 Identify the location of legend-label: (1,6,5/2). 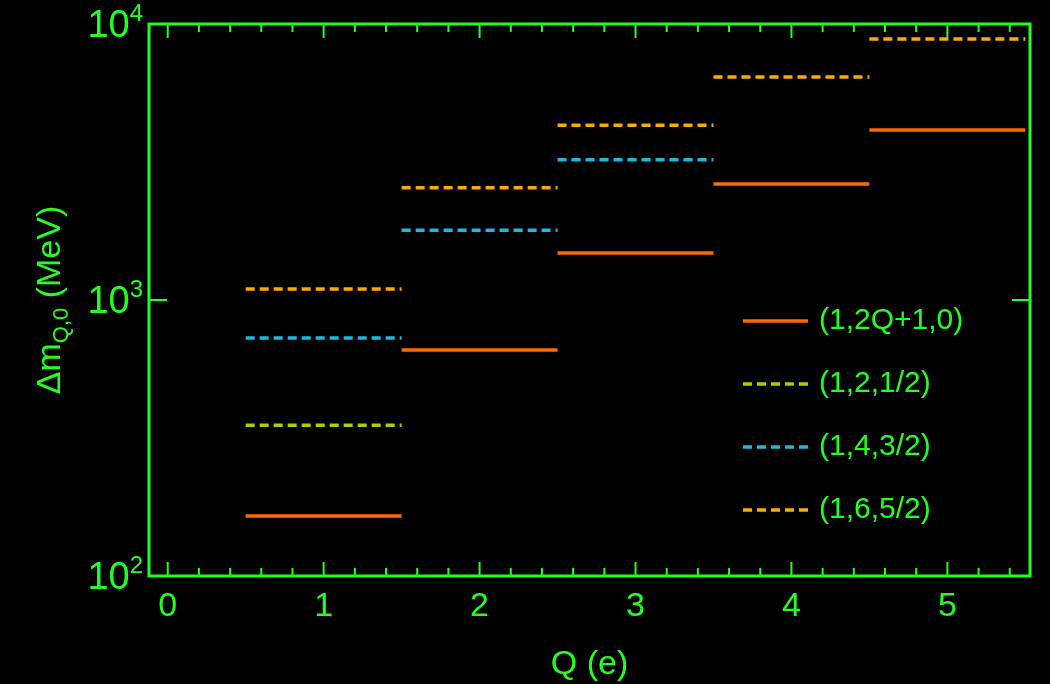
(875, 508).